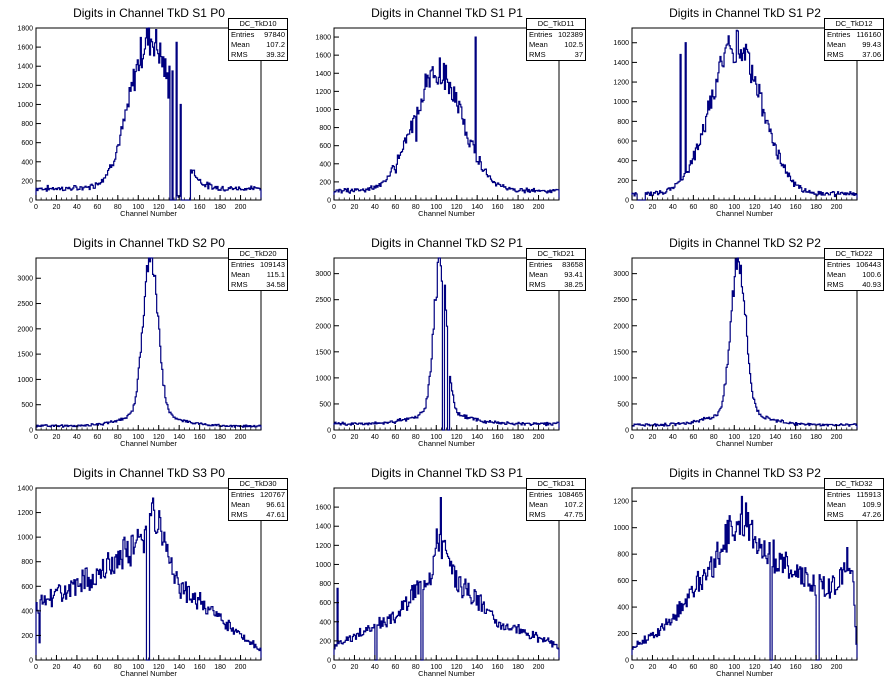 The image size is (896, 690). I want to click on y-tick-label: 2500, so click(25, 304).